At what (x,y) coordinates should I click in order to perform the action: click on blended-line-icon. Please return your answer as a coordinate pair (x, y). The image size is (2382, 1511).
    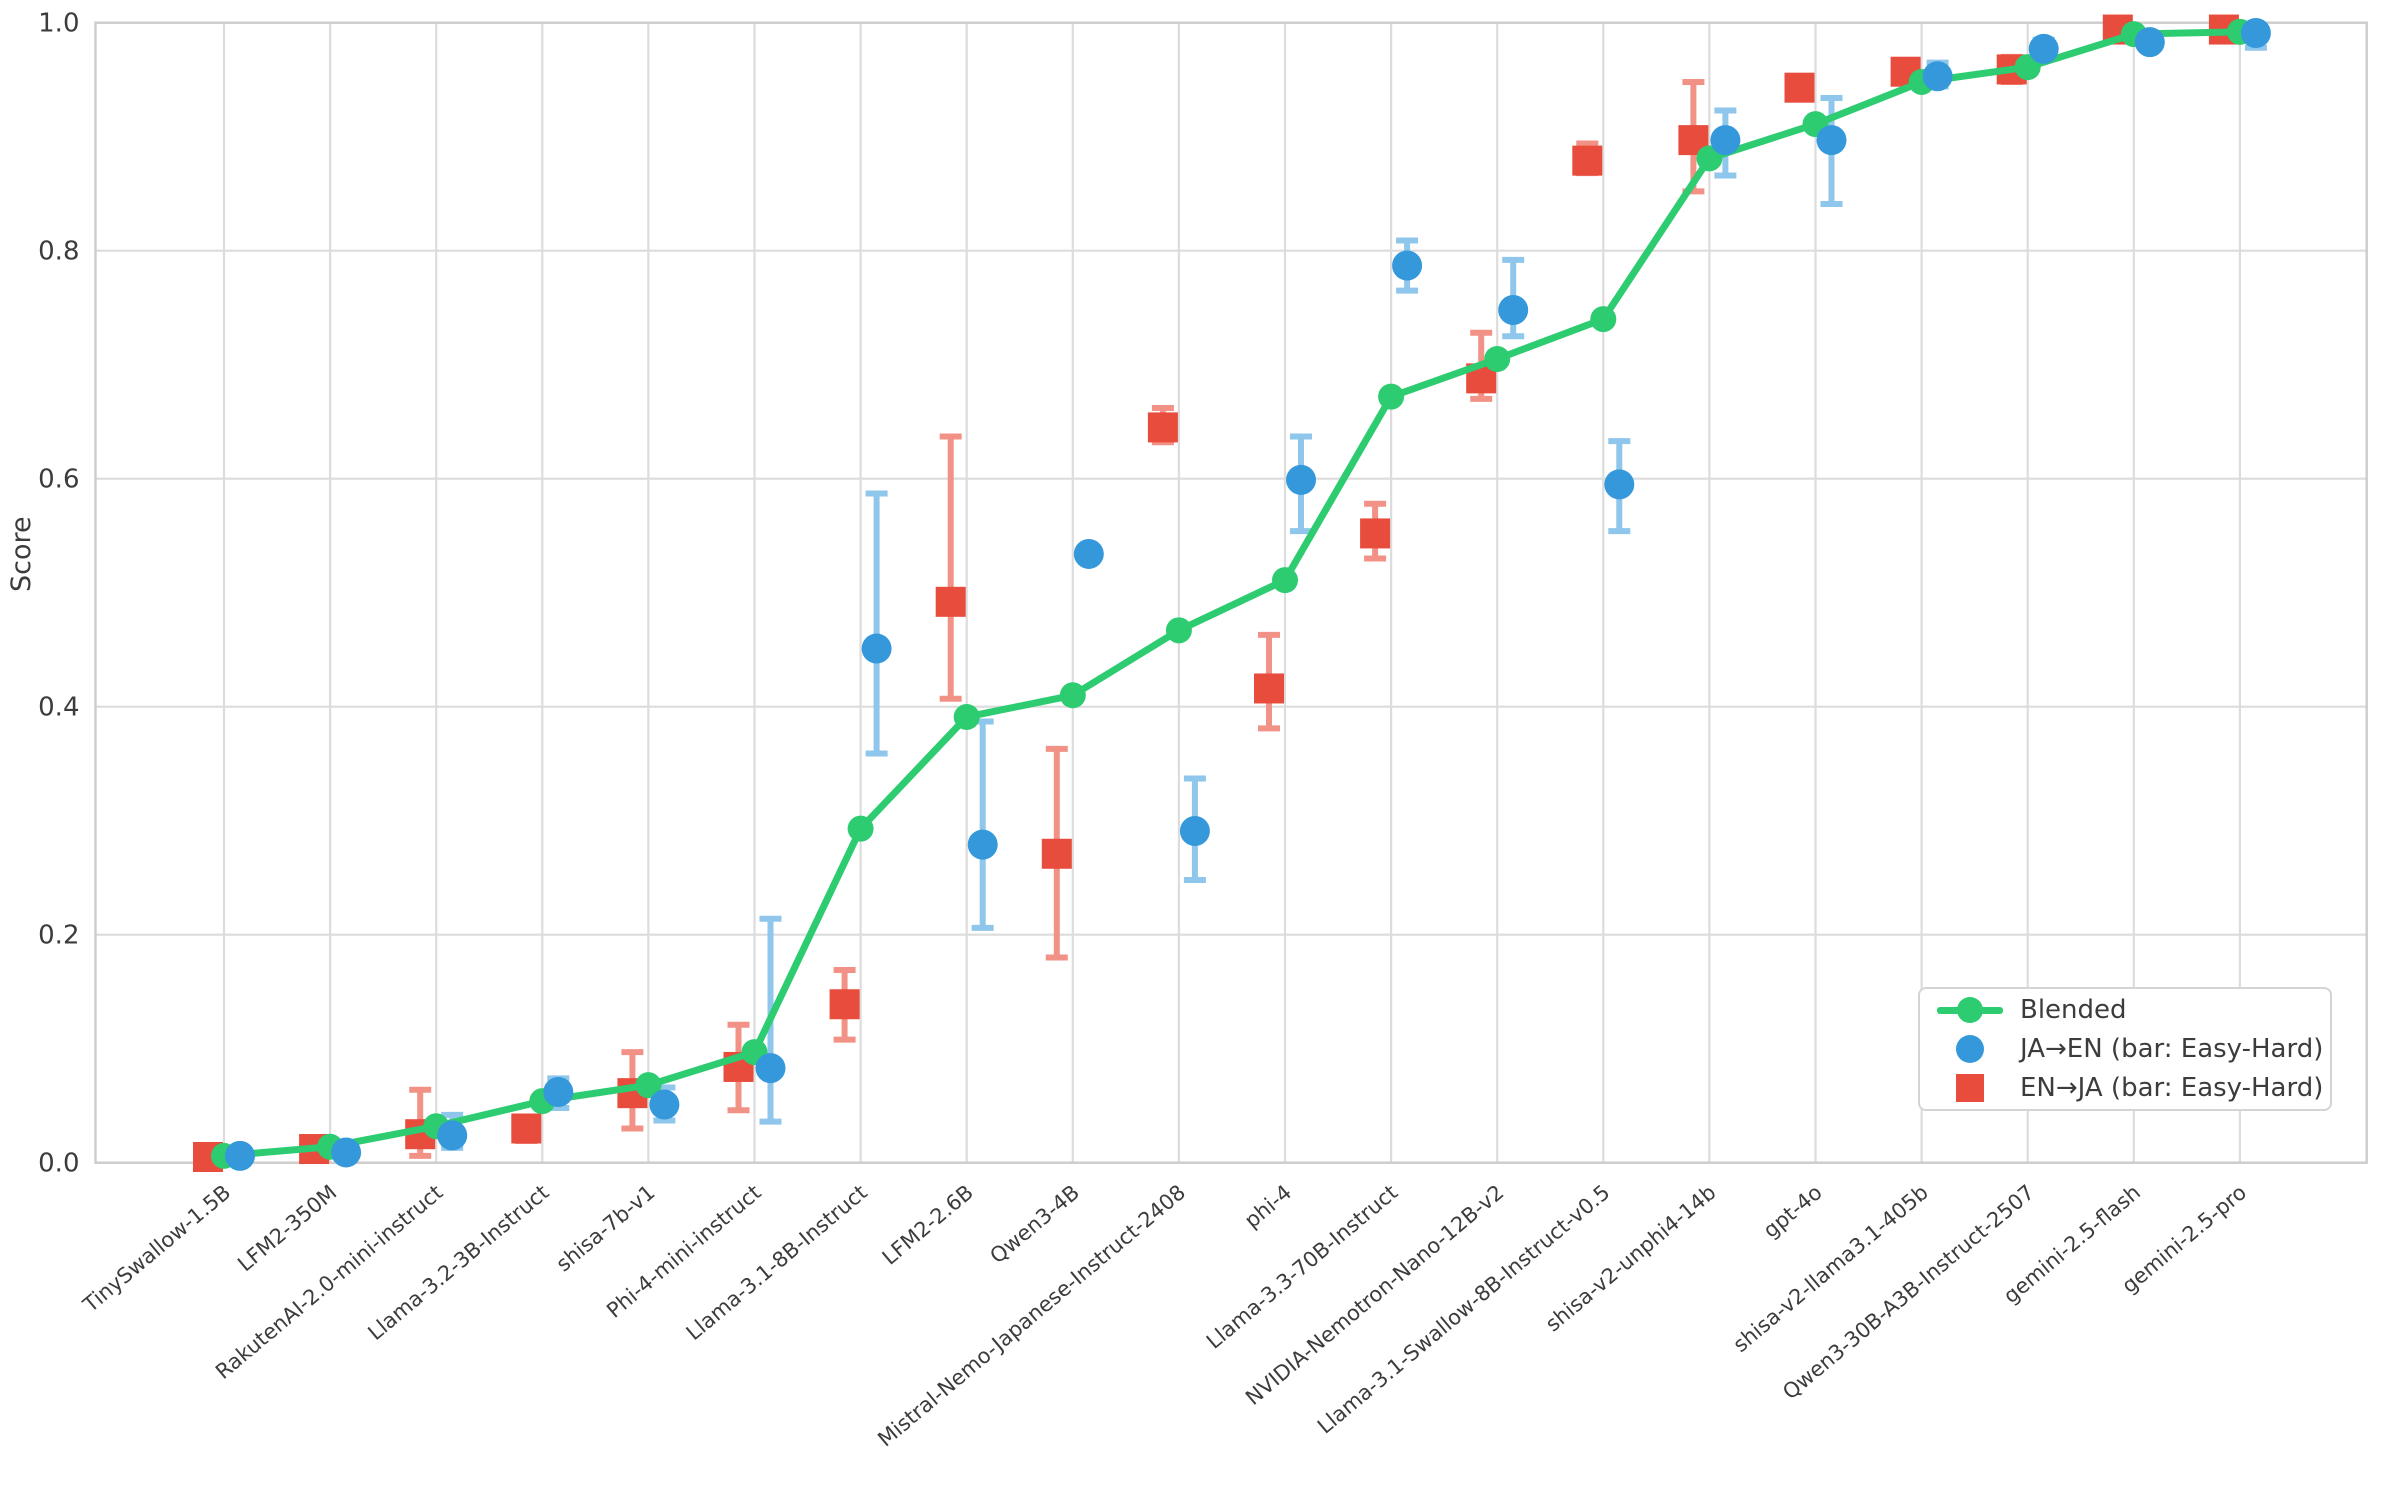
    Looking at the image, I should click on (1970, 1010).